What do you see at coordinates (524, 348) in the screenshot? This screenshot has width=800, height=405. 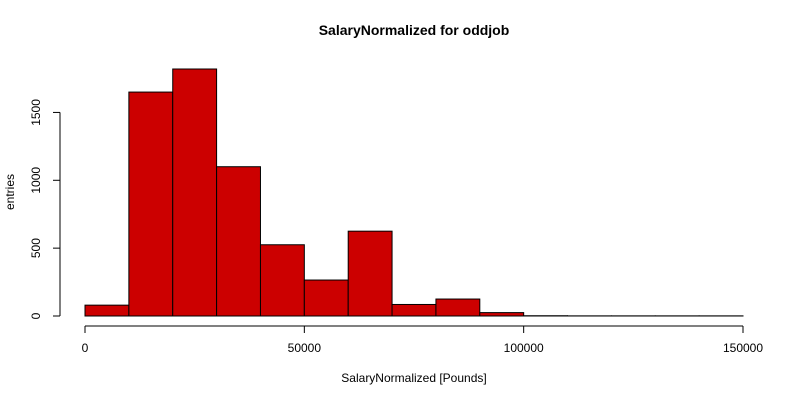 I see `x-tick-label: 100000` at bounding box center [524, 348].